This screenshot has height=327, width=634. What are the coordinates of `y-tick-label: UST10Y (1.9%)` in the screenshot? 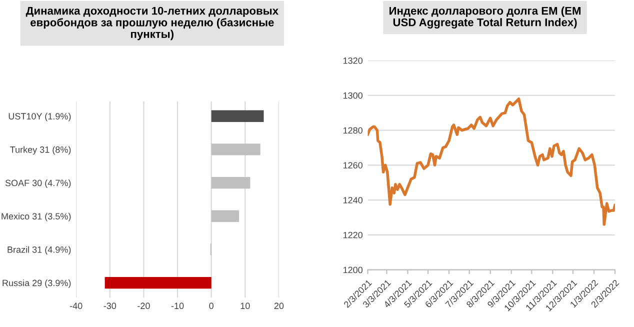 It's located at (39, 117).